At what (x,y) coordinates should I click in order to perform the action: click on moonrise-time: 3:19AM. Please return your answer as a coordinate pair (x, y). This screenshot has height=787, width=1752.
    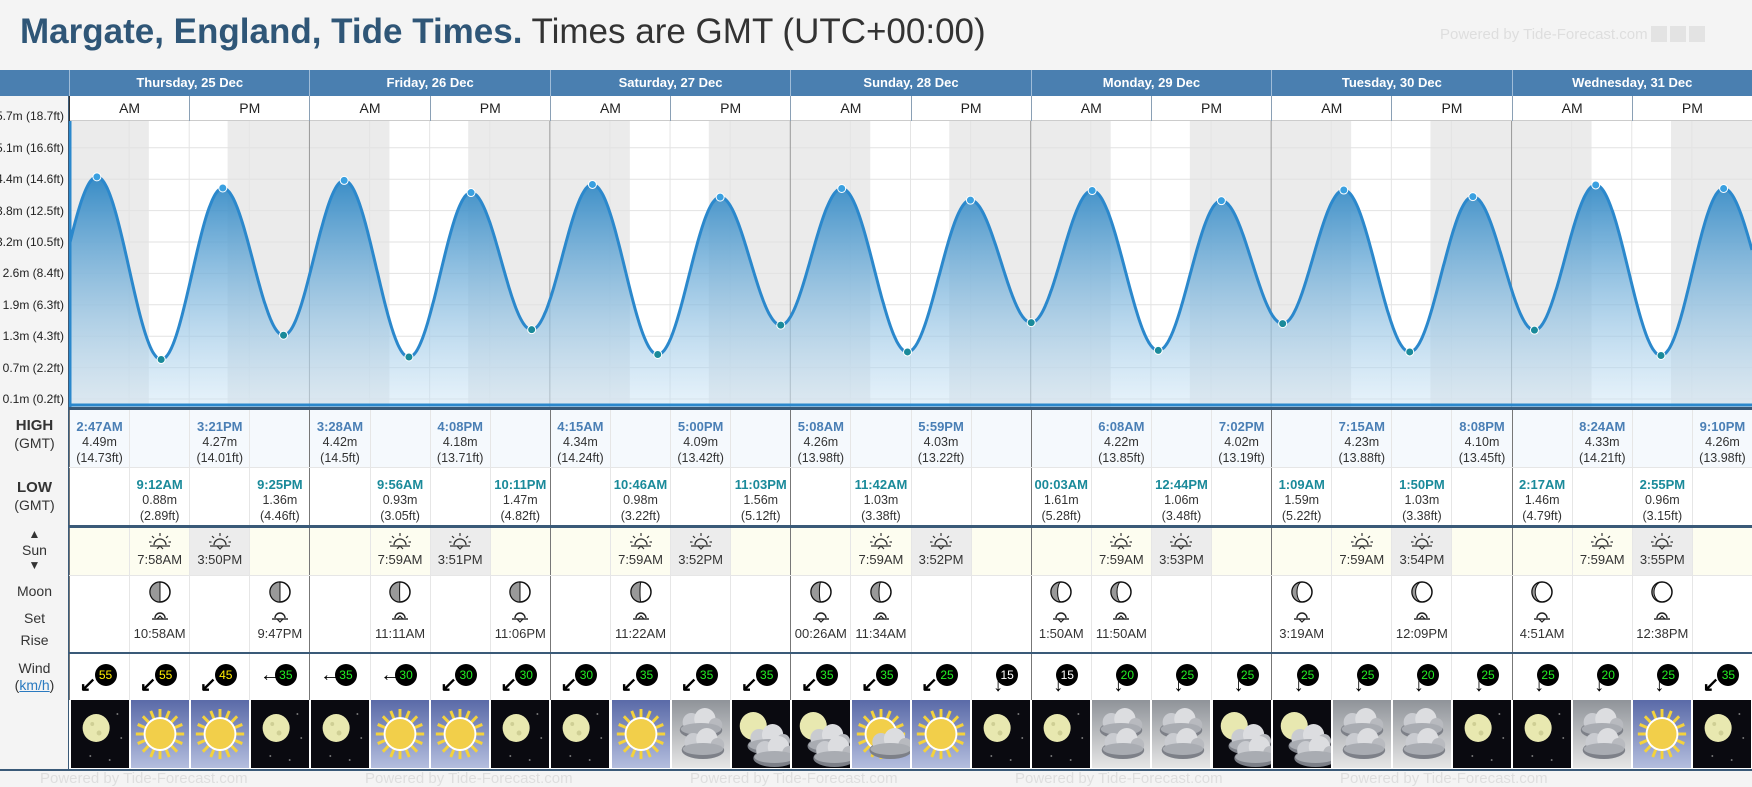
    Looking at the image, I should click on (1302, 633).